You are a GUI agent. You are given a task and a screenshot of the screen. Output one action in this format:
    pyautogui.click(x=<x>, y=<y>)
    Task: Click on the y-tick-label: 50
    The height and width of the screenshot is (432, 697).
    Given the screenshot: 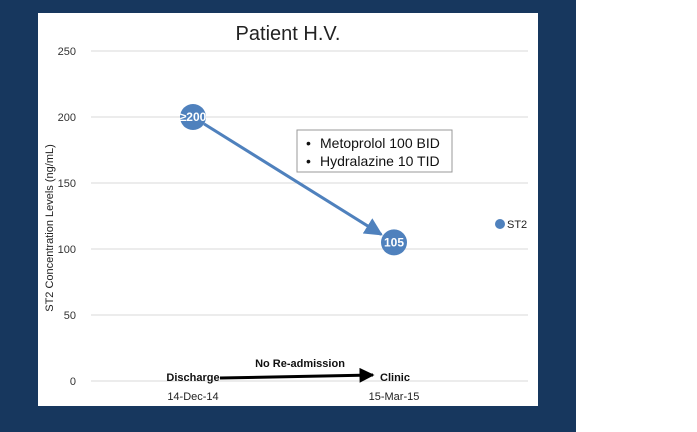 What is the action you would take?
    pyautogui.click(x=70, y=316)
    